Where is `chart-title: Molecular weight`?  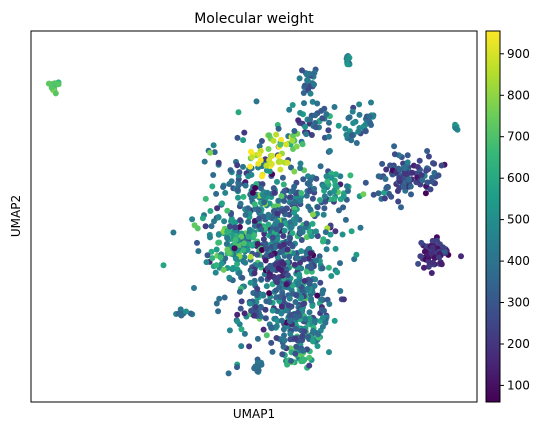 chart-title: Molecular weight is located at coordinates (254, 19).